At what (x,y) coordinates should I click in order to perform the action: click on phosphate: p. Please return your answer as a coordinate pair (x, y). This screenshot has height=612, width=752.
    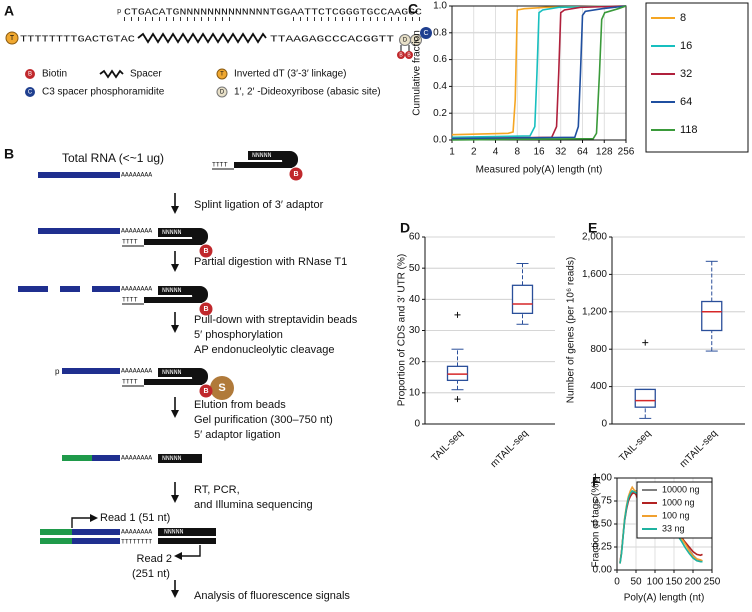
    Looking at the image, I should click on (57, 371).